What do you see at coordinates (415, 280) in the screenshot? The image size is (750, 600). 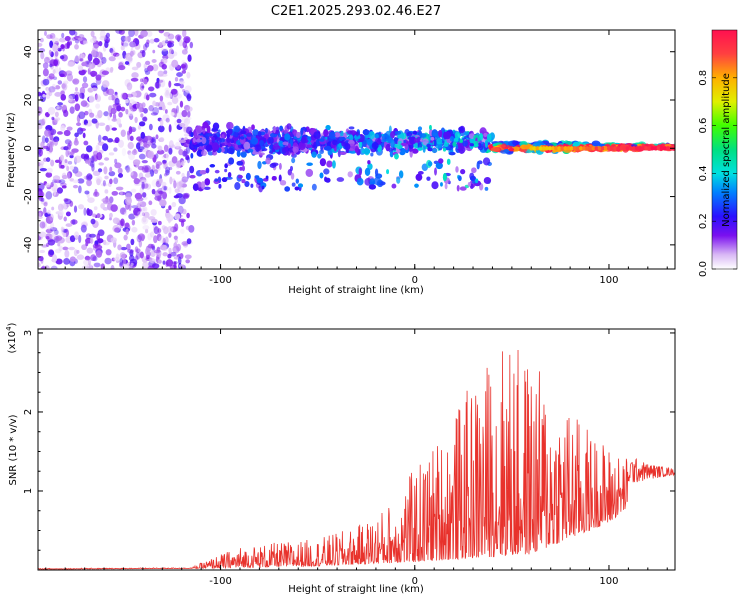 I see `spectrogram-xtick-label: 0` at bounding box center [415, 280].